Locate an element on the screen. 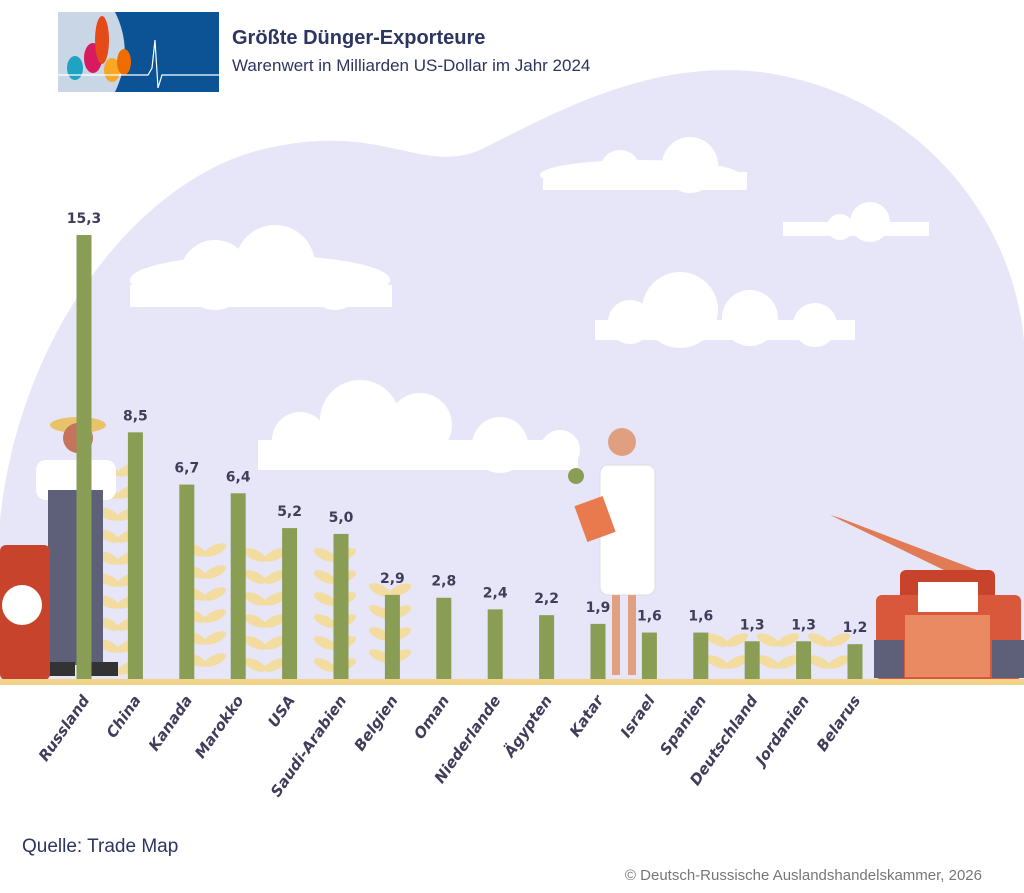 The image size is (1024, 893). farmer-illustration is located at coordinates (77, 546).